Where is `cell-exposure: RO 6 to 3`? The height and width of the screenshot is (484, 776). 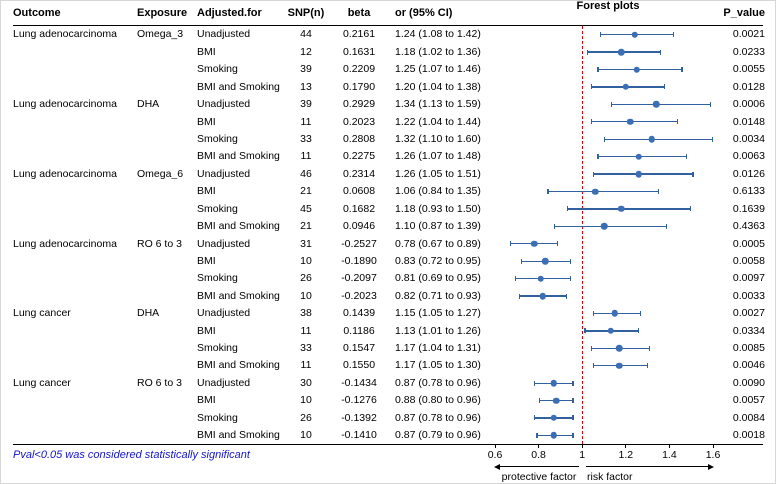
cell-exposure: RO 6 to 3 is located at coordinates (159, 383).